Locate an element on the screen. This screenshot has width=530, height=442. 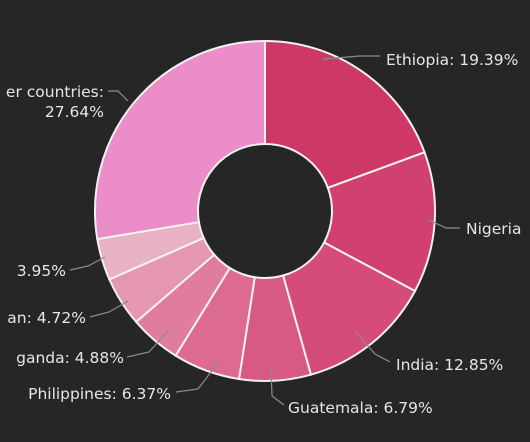
slice-label: ganda: 4.88% is located at coordinates (70, 358).